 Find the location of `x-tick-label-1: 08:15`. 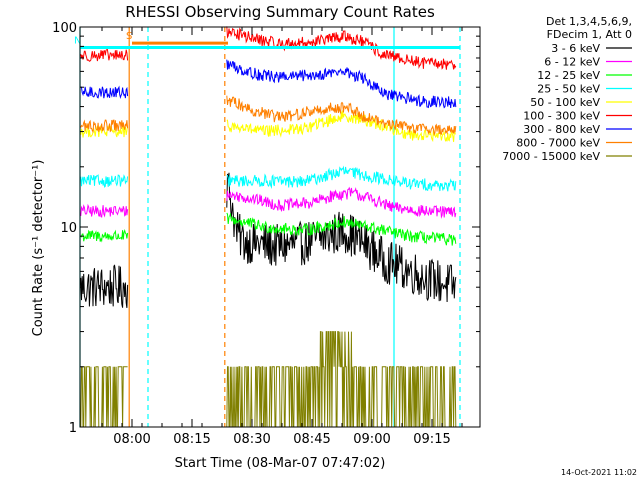

x-tick-label-1: 08:15 is located at coordinates (191, 439).